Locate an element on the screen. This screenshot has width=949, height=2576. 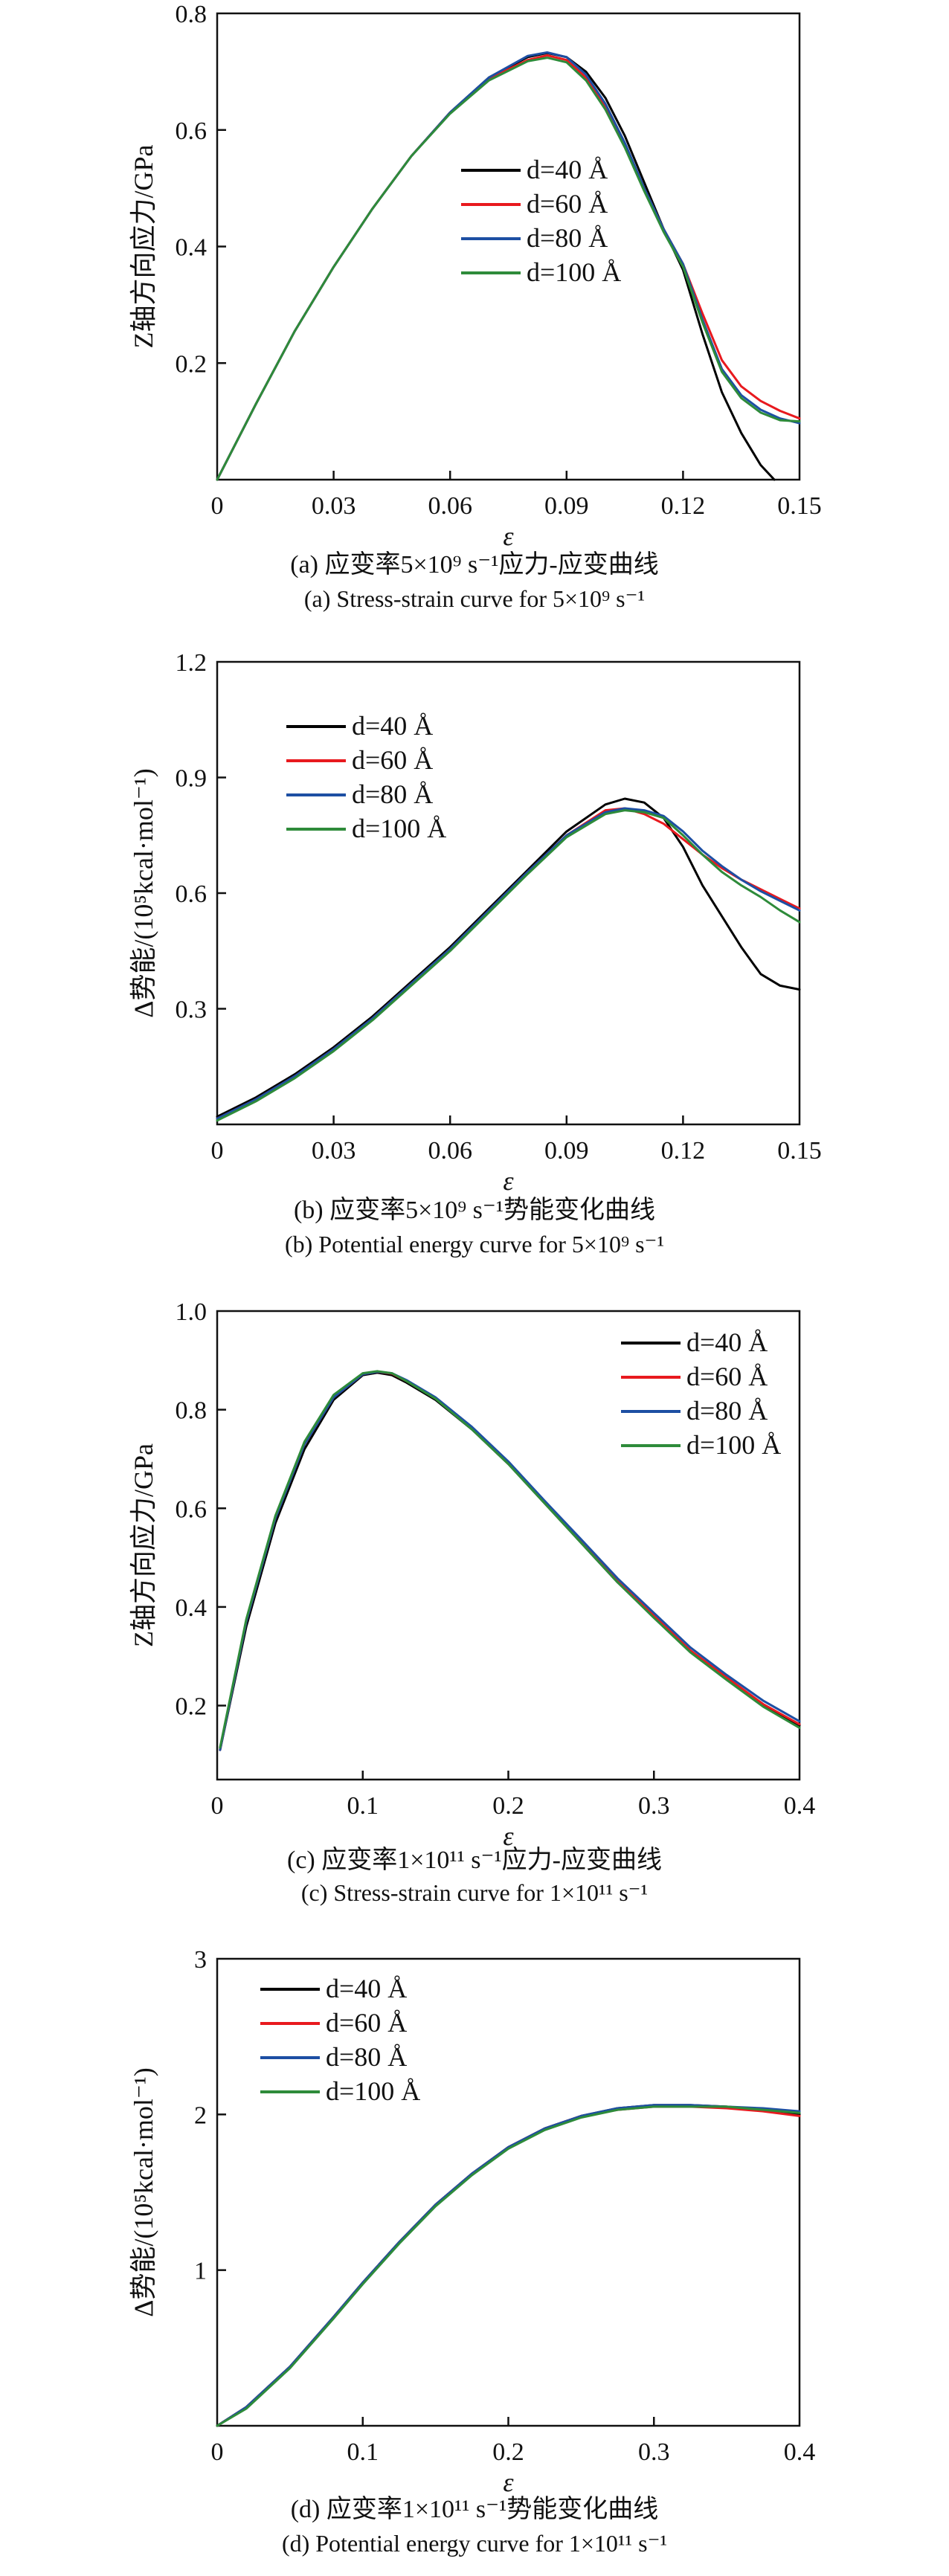
caption-english: (a) Stress-strain curve for 5×10⁹ s⁻¹ is located at coordinates (474, 598).